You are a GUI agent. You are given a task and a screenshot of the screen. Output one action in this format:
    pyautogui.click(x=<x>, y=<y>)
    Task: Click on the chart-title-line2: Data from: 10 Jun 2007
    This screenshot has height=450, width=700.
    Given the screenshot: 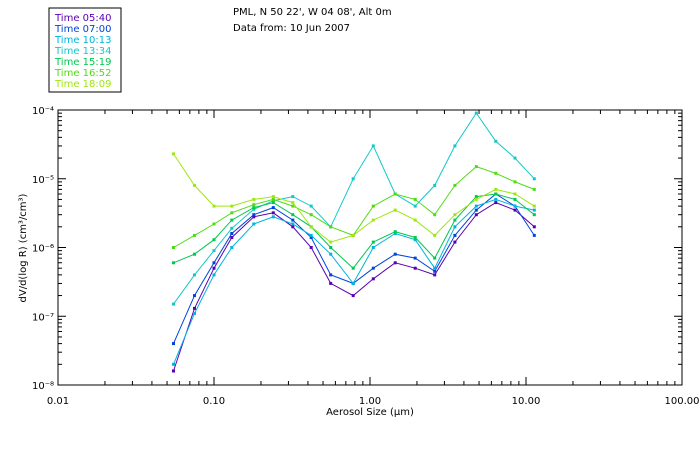 What is the action you would take?
    pyautogui.click(x=291, y=28)
    